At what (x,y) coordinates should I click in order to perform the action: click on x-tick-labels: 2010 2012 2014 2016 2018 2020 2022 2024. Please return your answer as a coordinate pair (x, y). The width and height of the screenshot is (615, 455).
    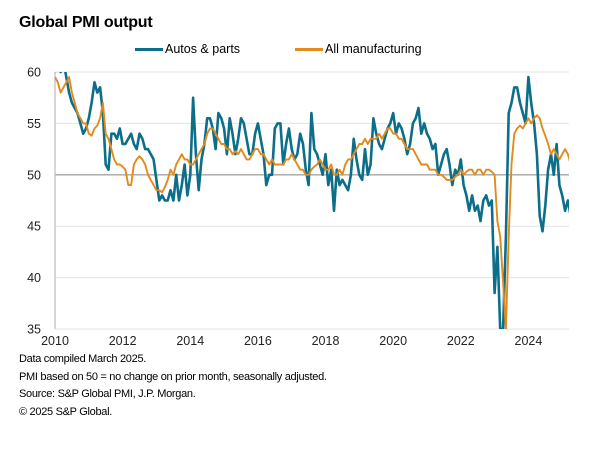
    Looking at the image, I should click on (291, 341).